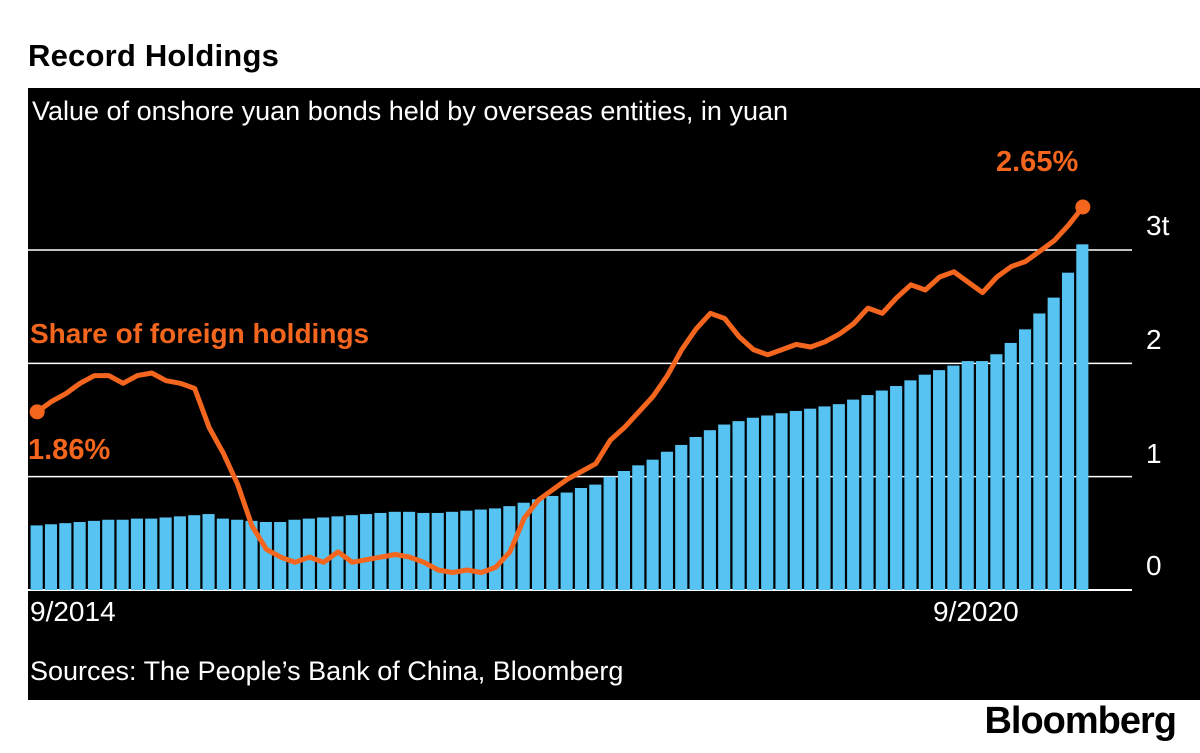 This screenshot has width=1200, height=753. Describe the element at coordinates (69, 450) in the screenshot. I see `line-start-value: 1.86%` at that location.